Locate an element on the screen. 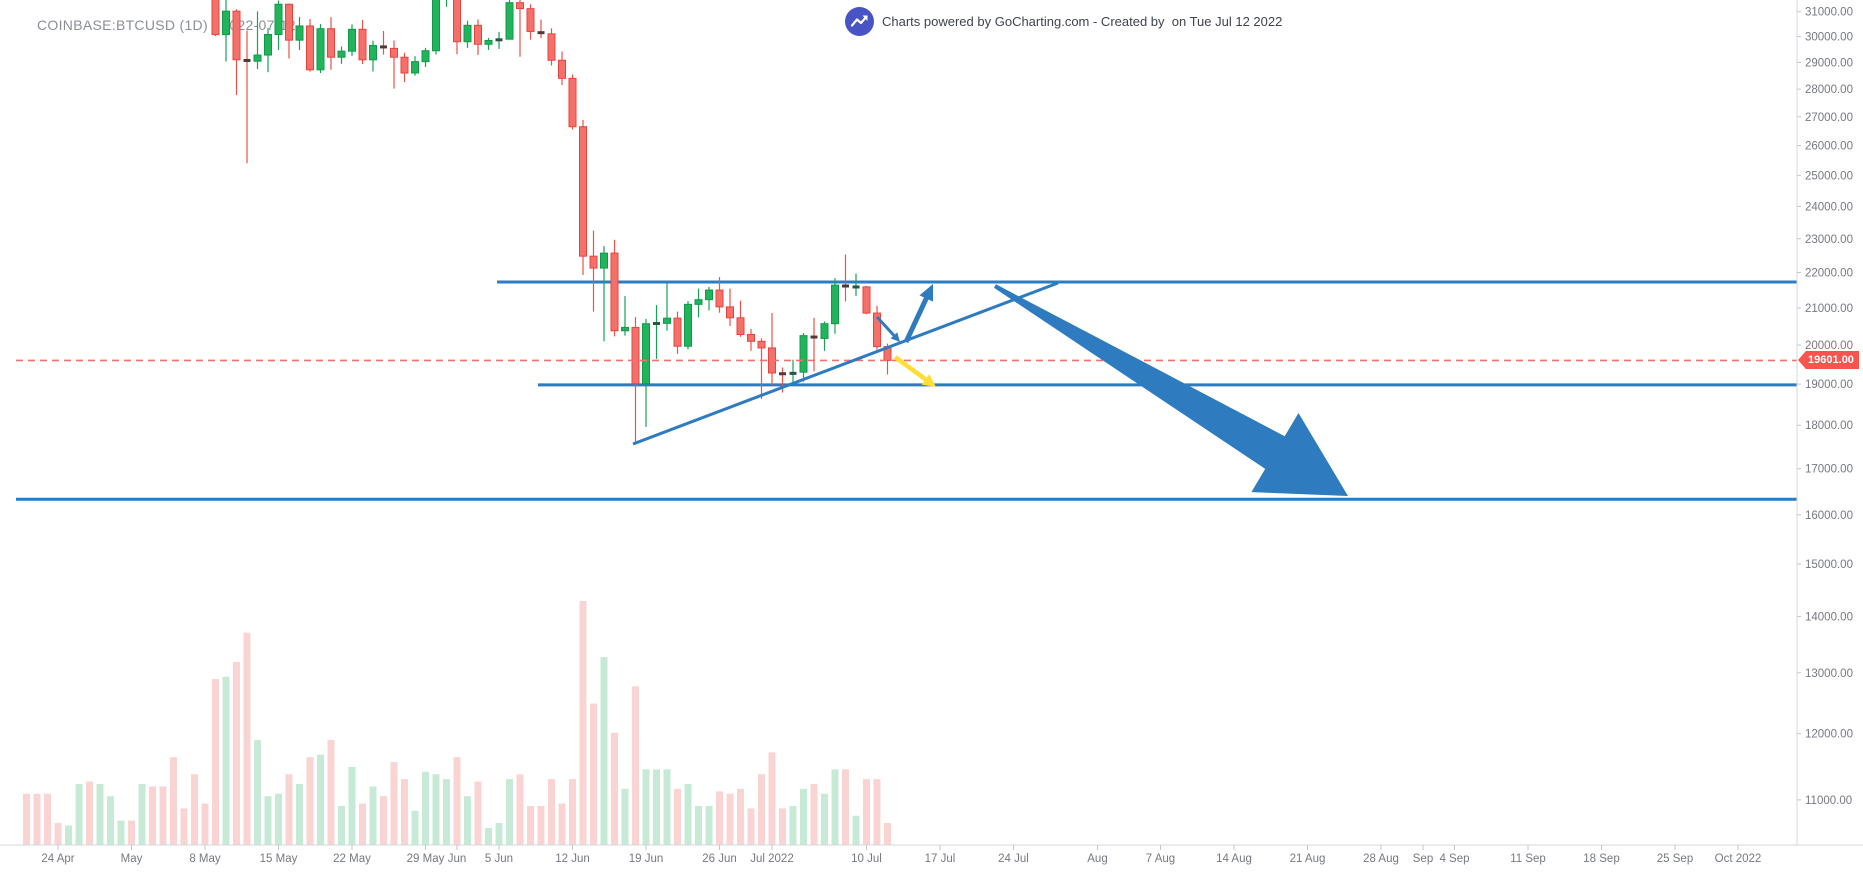 The image size is (1863, 876). y-axis-label: 28000.00 is located at coordinates (1829, 90).